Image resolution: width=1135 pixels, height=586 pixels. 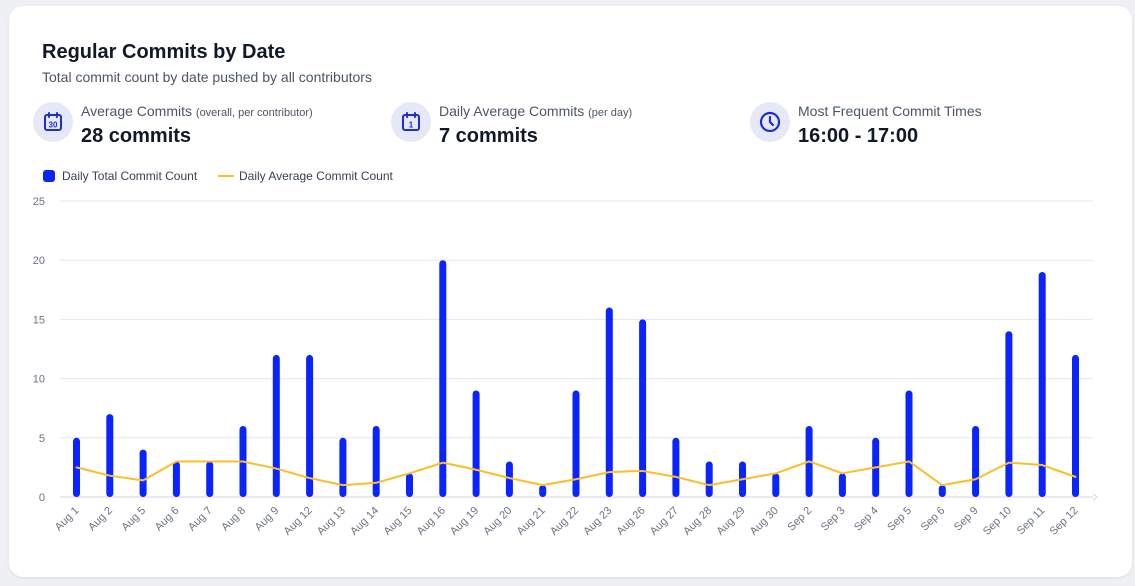 I want to click on x-tick-label: Aug 27, so click(x=664, y=521).